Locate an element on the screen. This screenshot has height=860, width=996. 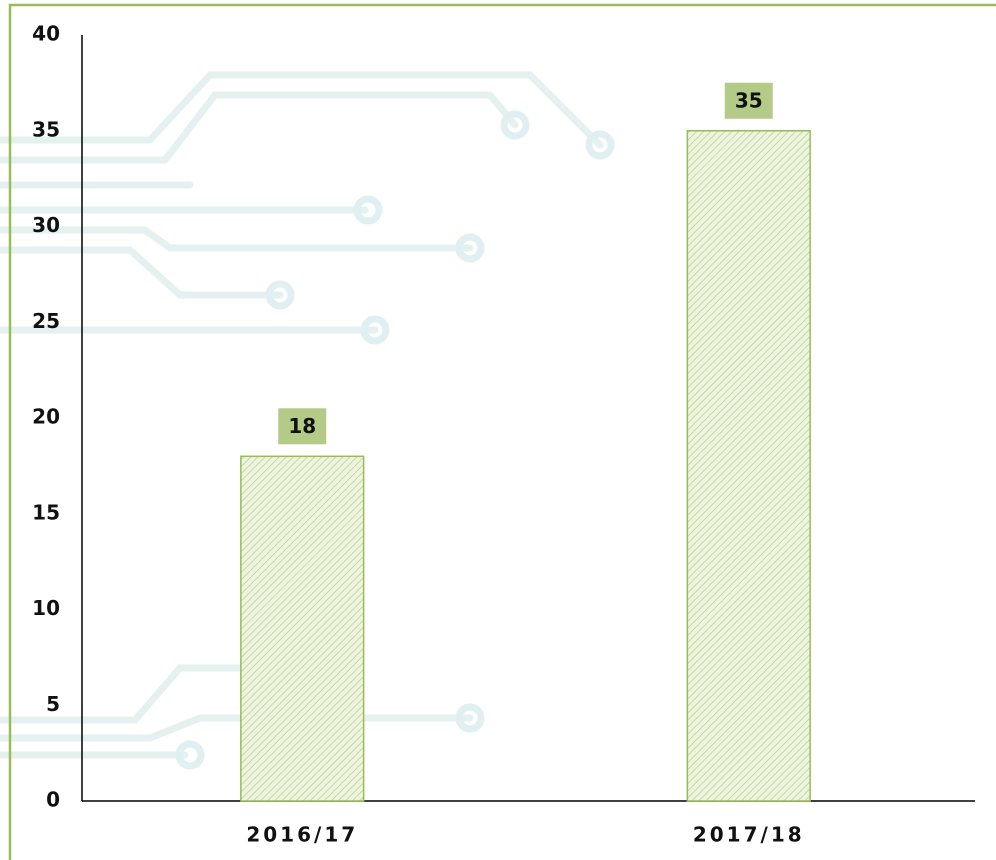
y-tick-label: 35 is located at coordinates (46, 129).